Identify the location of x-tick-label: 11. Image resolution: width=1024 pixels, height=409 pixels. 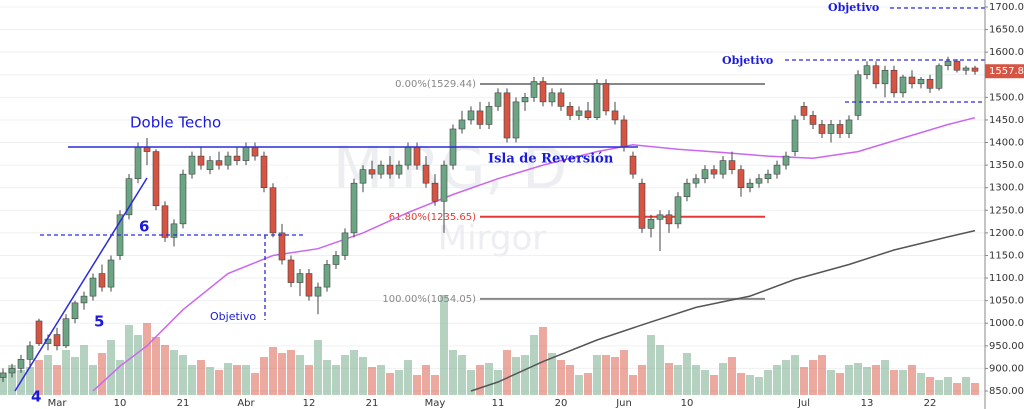
(498, 403).